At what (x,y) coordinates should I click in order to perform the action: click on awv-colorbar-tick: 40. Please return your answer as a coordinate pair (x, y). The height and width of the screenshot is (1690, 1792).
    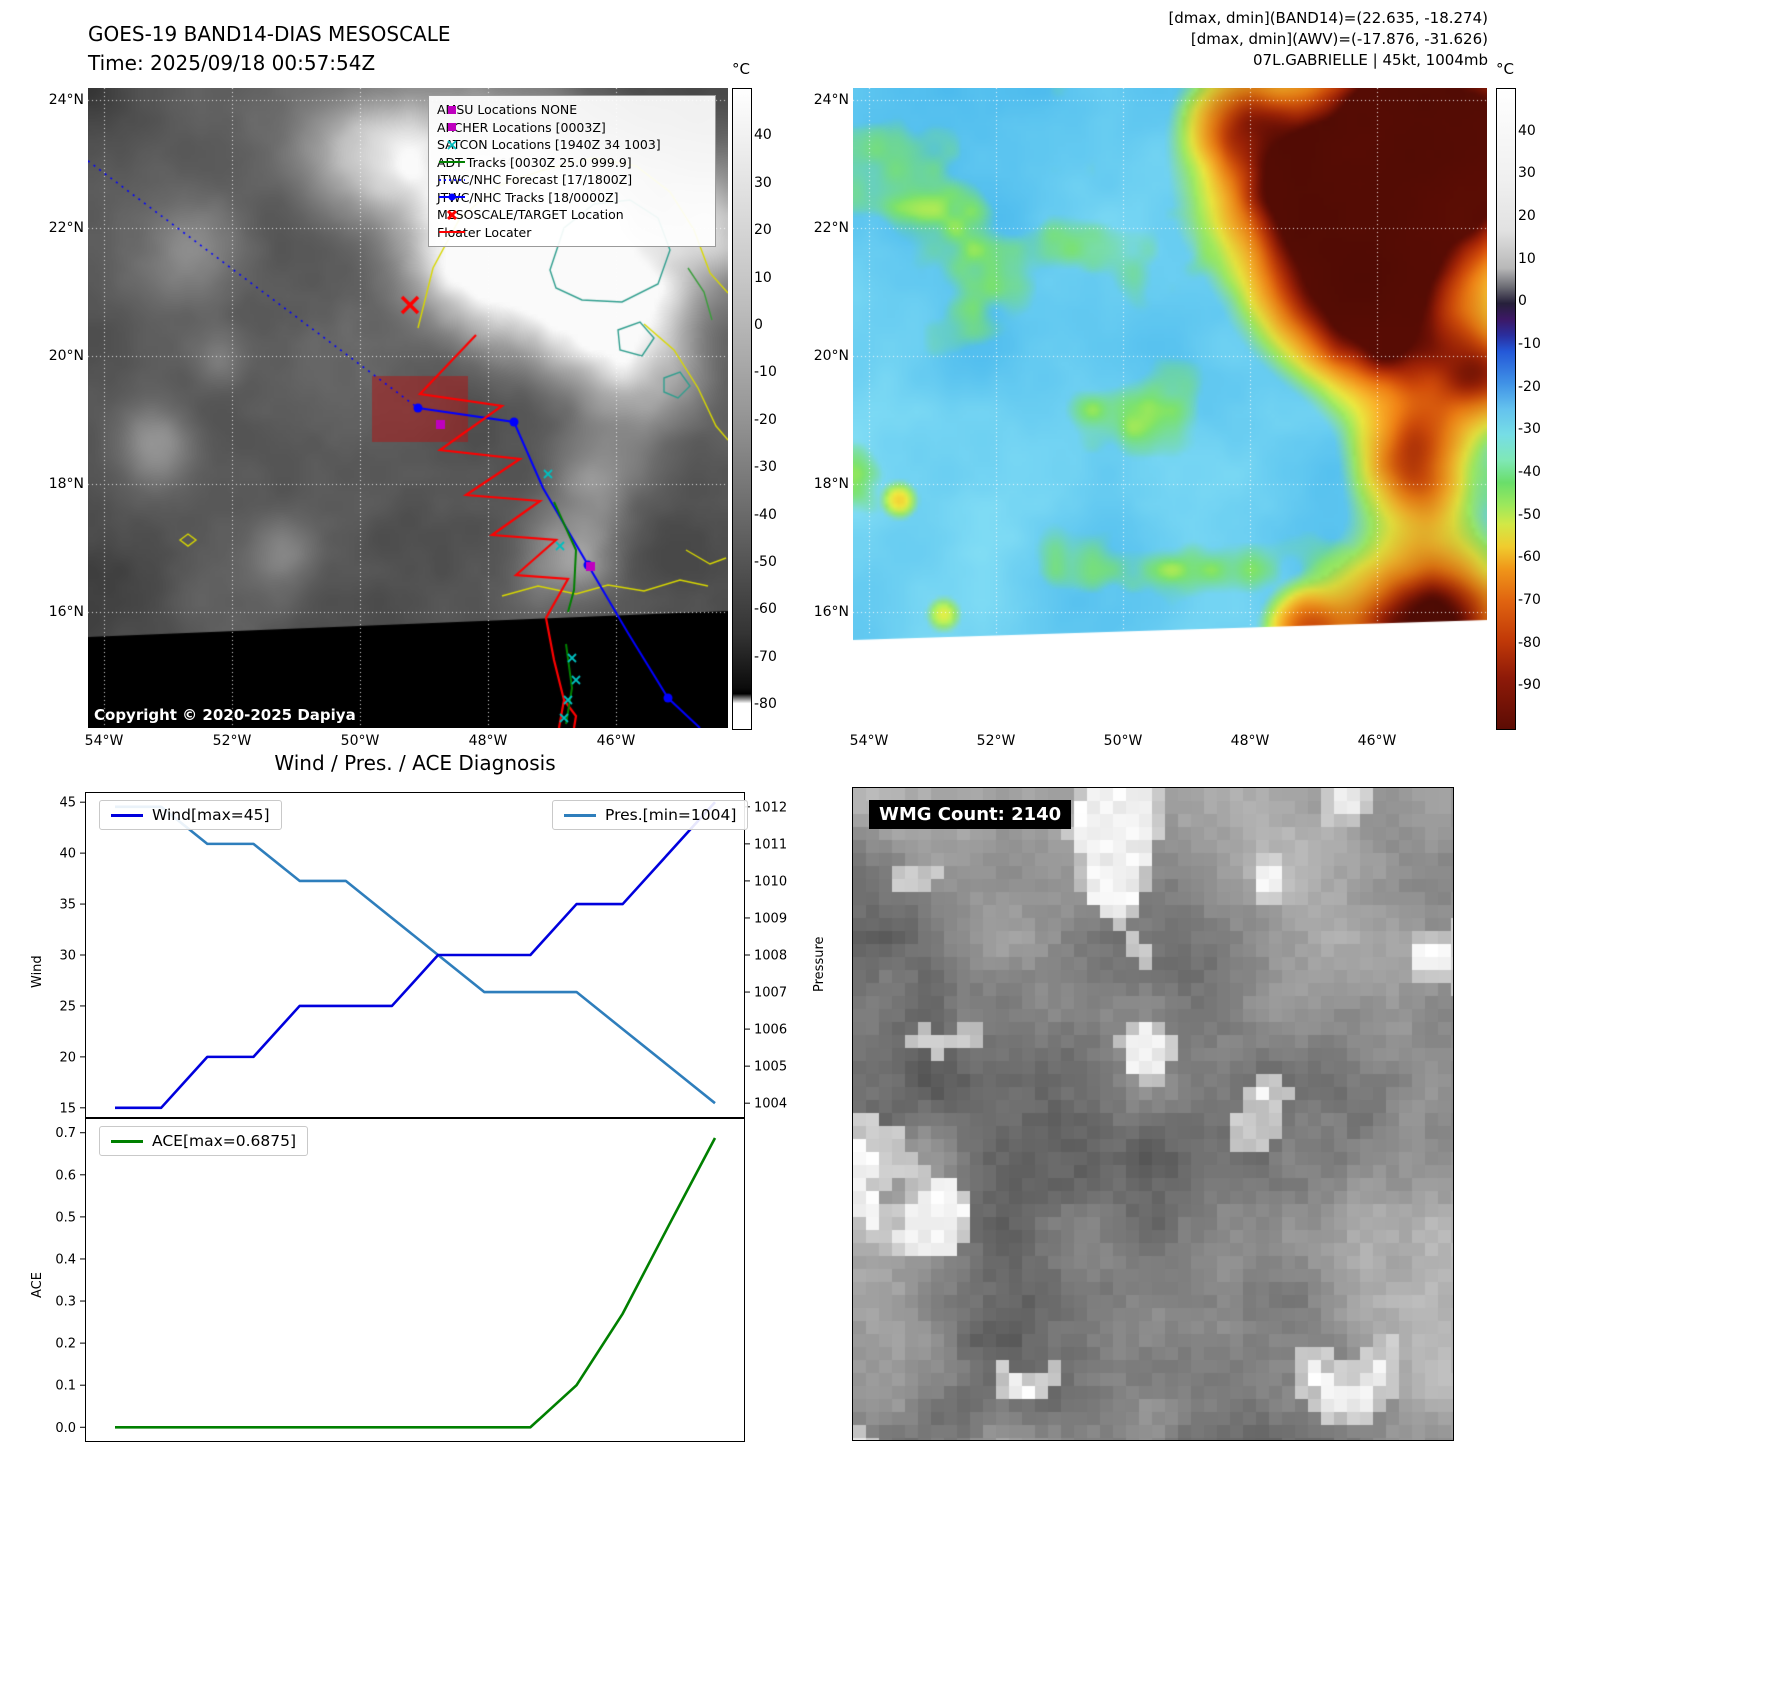
    Looking at the image, I should click on (1527, 130).